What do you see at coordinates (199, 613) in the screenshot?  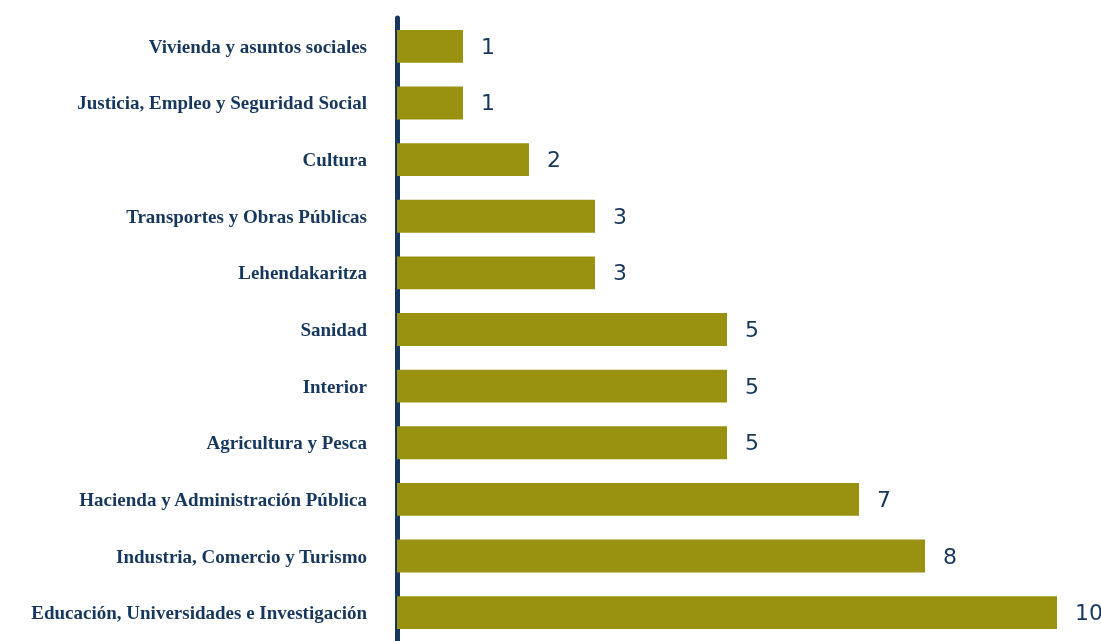 I see `y-tick-label: Educación, Universidades e Investigación` at bounding box center [199, 613].